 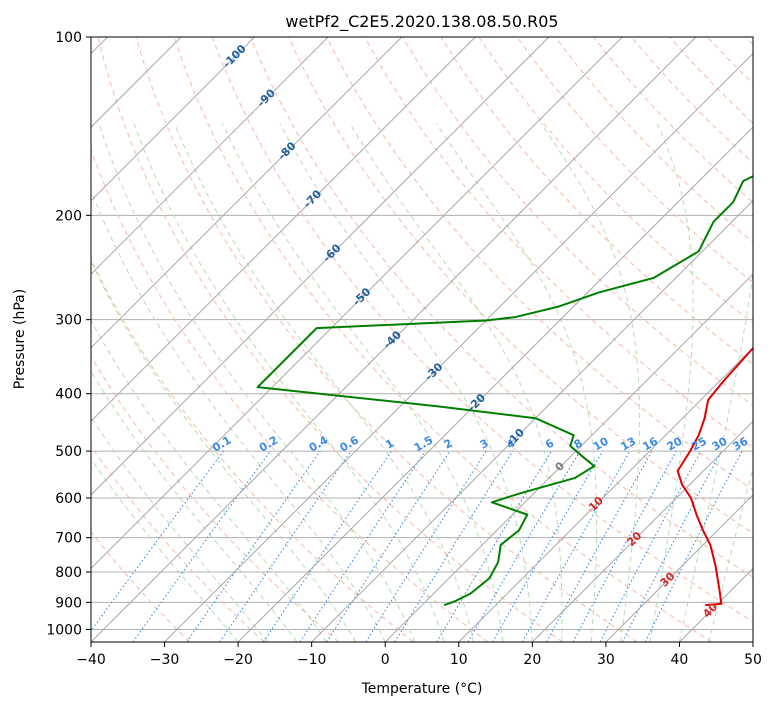 I want to click on chart-title: wetPf2_C2E5.2020.138.08.50.R05, so click(x=421, y=22).